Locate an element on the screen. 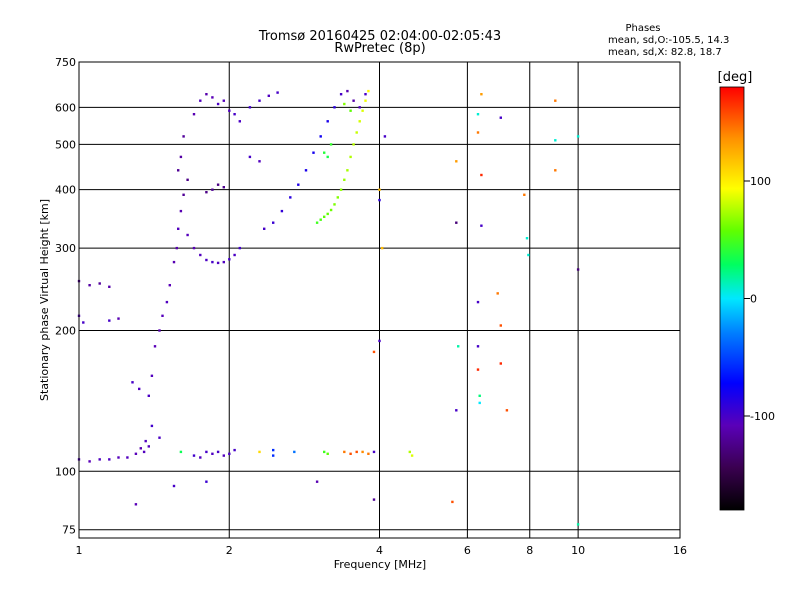  y-tick-label: 300 is located at coordinates (65, 248).